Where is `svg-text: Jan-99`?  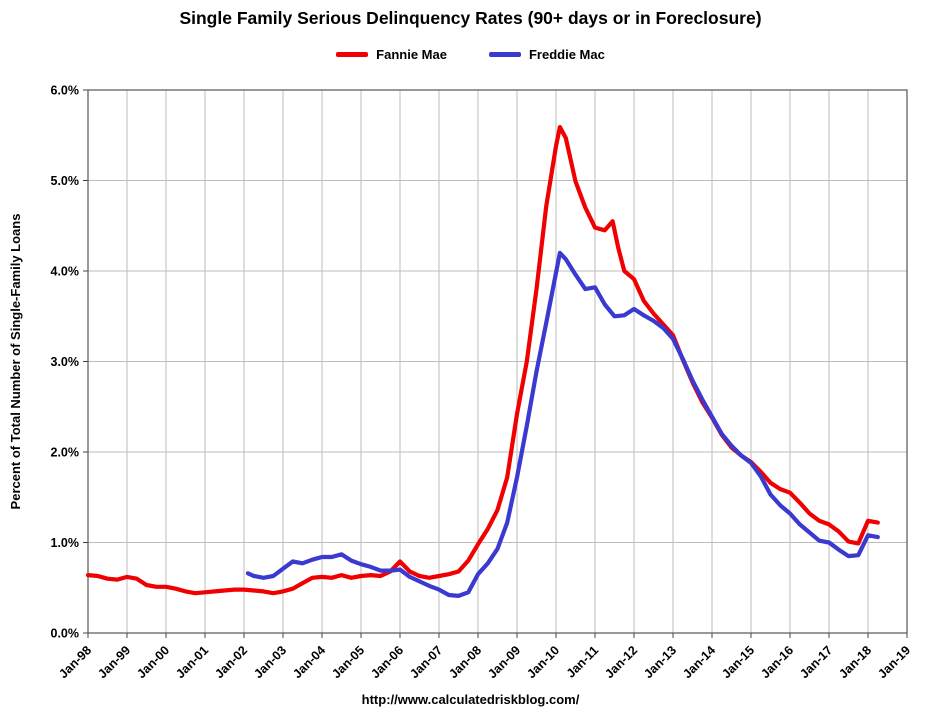 svg-text: Jan-99 is located at coordinates (114, 662).